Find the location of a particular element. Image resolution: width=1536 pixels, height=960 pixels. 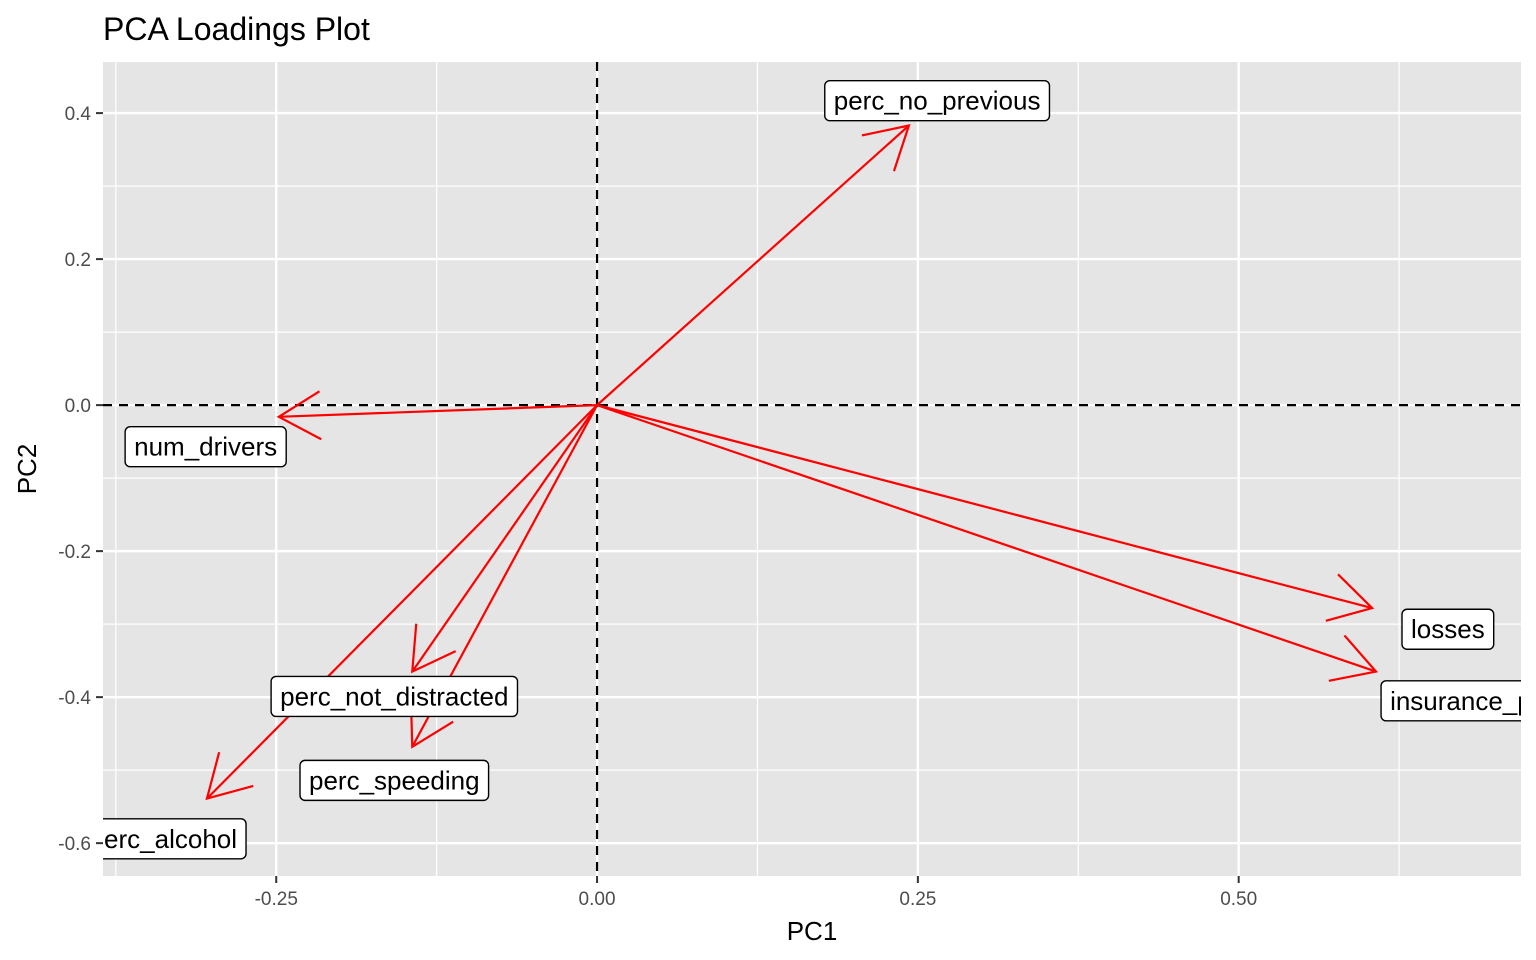

loading-label-insurance_premiums: insurance_premiums is located at coordinates (1458, 701).